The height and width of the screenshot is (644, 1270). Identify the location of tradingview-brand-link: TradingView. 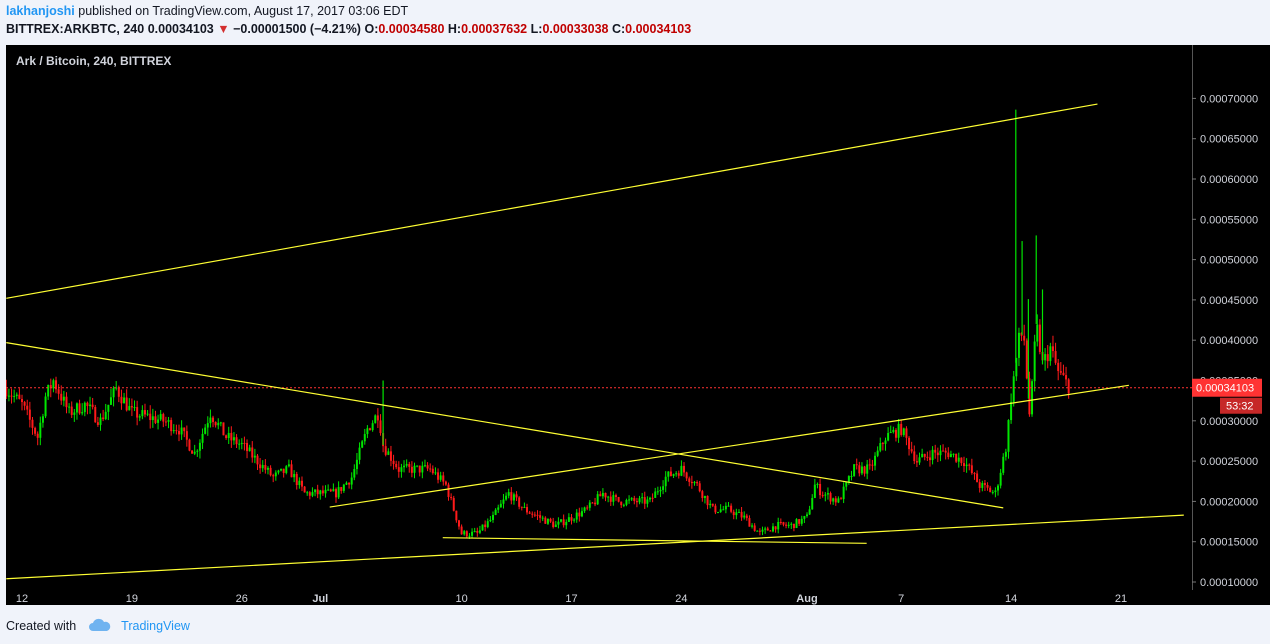
(155, 625).